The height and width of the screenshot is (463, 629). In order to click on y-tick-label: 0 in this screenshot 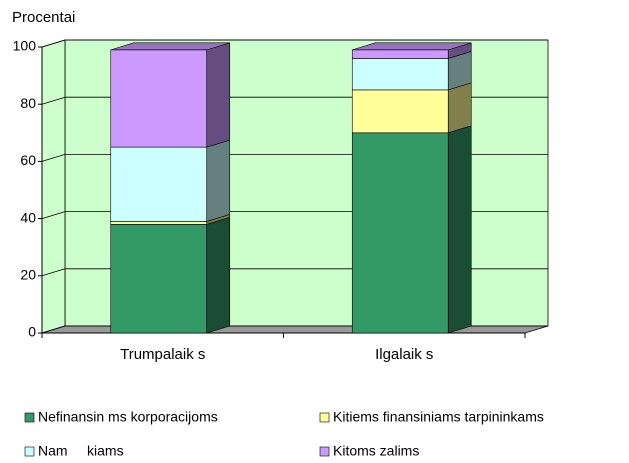, I will do `click(32, 332)`.